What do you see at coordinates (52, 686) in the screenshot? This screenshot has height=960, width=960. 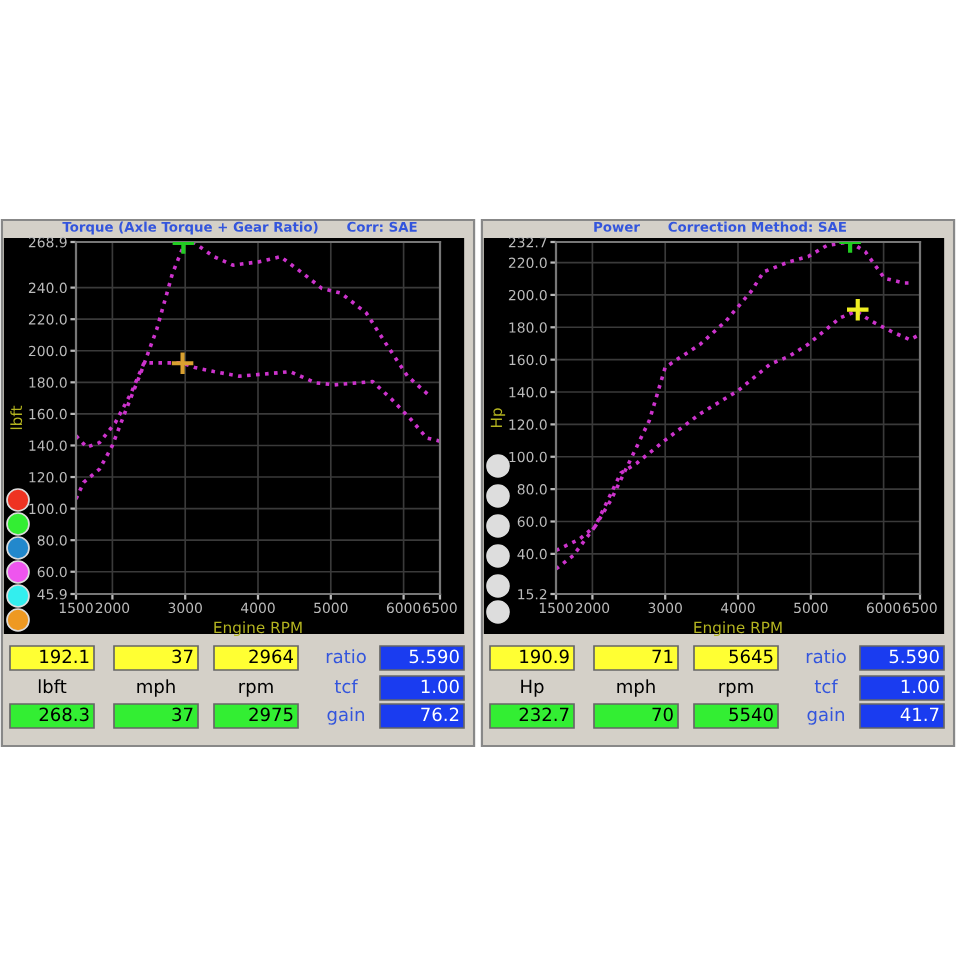 I see `text: lbft` at bounding box center [52, 686].